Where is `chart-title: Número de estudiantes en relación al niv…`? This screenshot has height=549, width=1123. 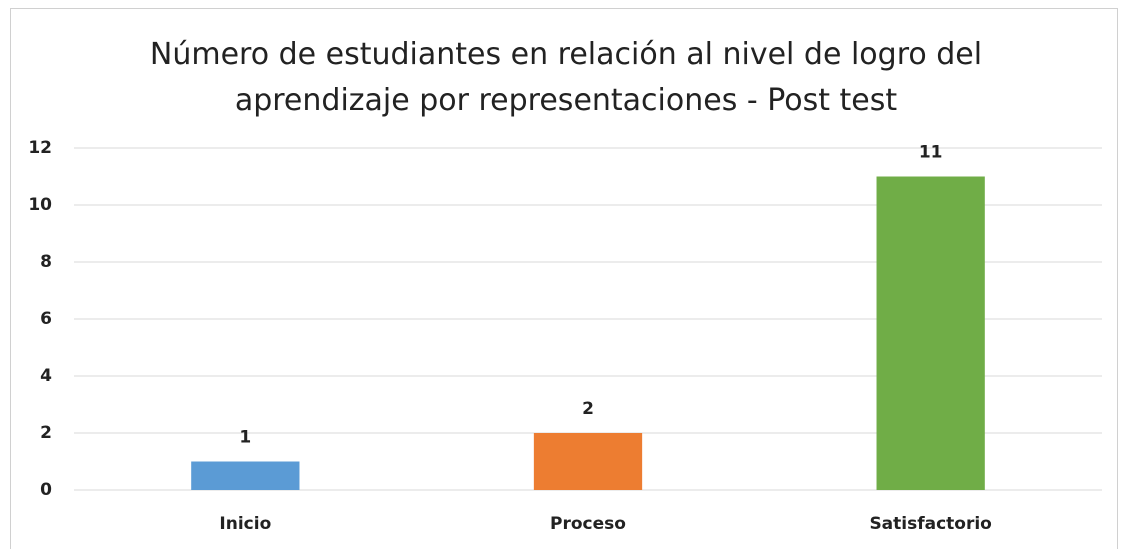 chart-title: Número de estudiantes en relación al niv… is located at coordinates (566, 77).